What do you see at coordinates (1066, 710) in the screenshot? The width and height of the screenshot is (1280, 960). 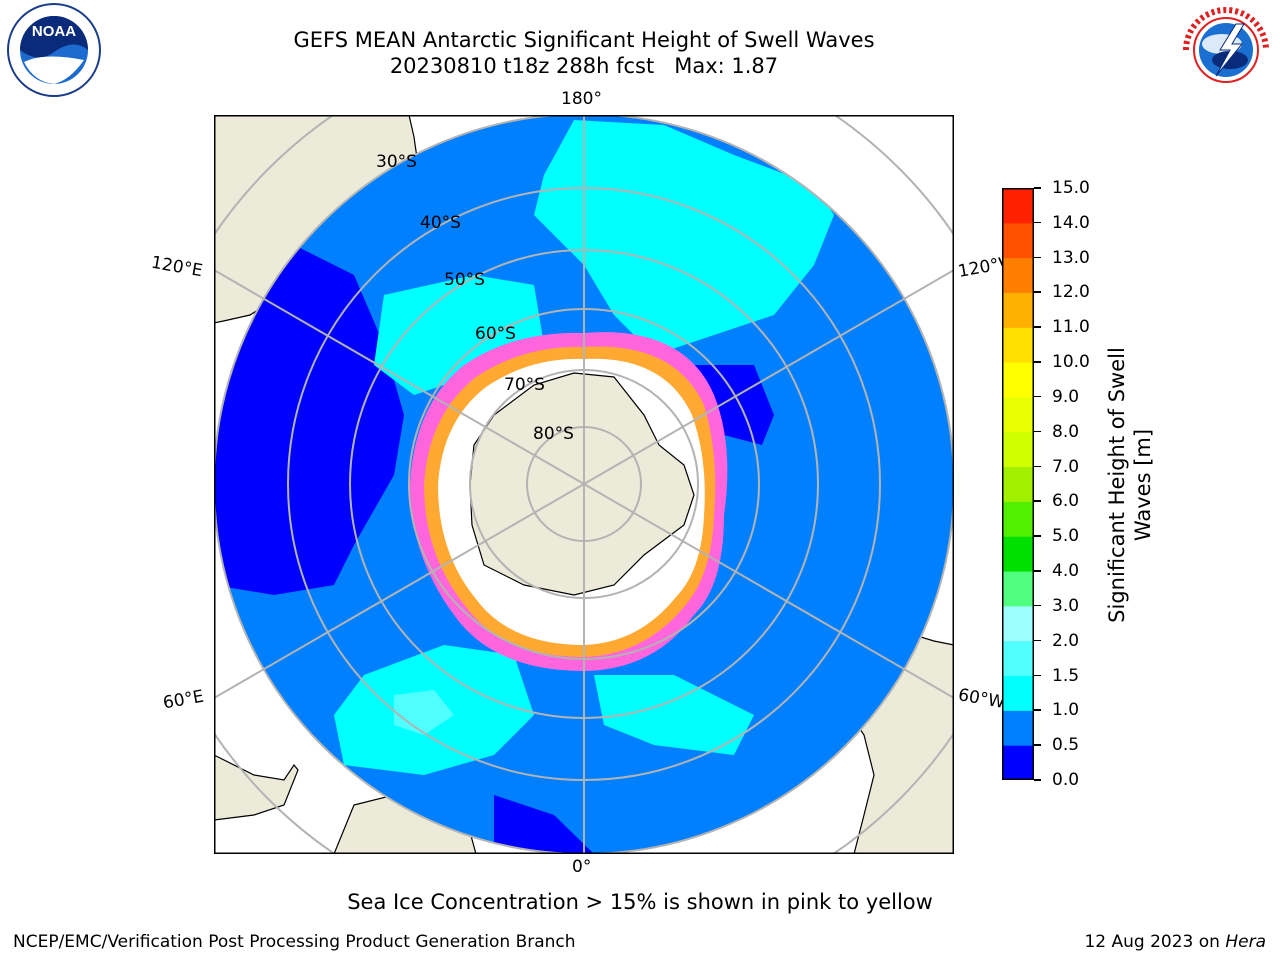 I see `colorbar-tick-label: 1.0` at bounding box center [1066, 710].